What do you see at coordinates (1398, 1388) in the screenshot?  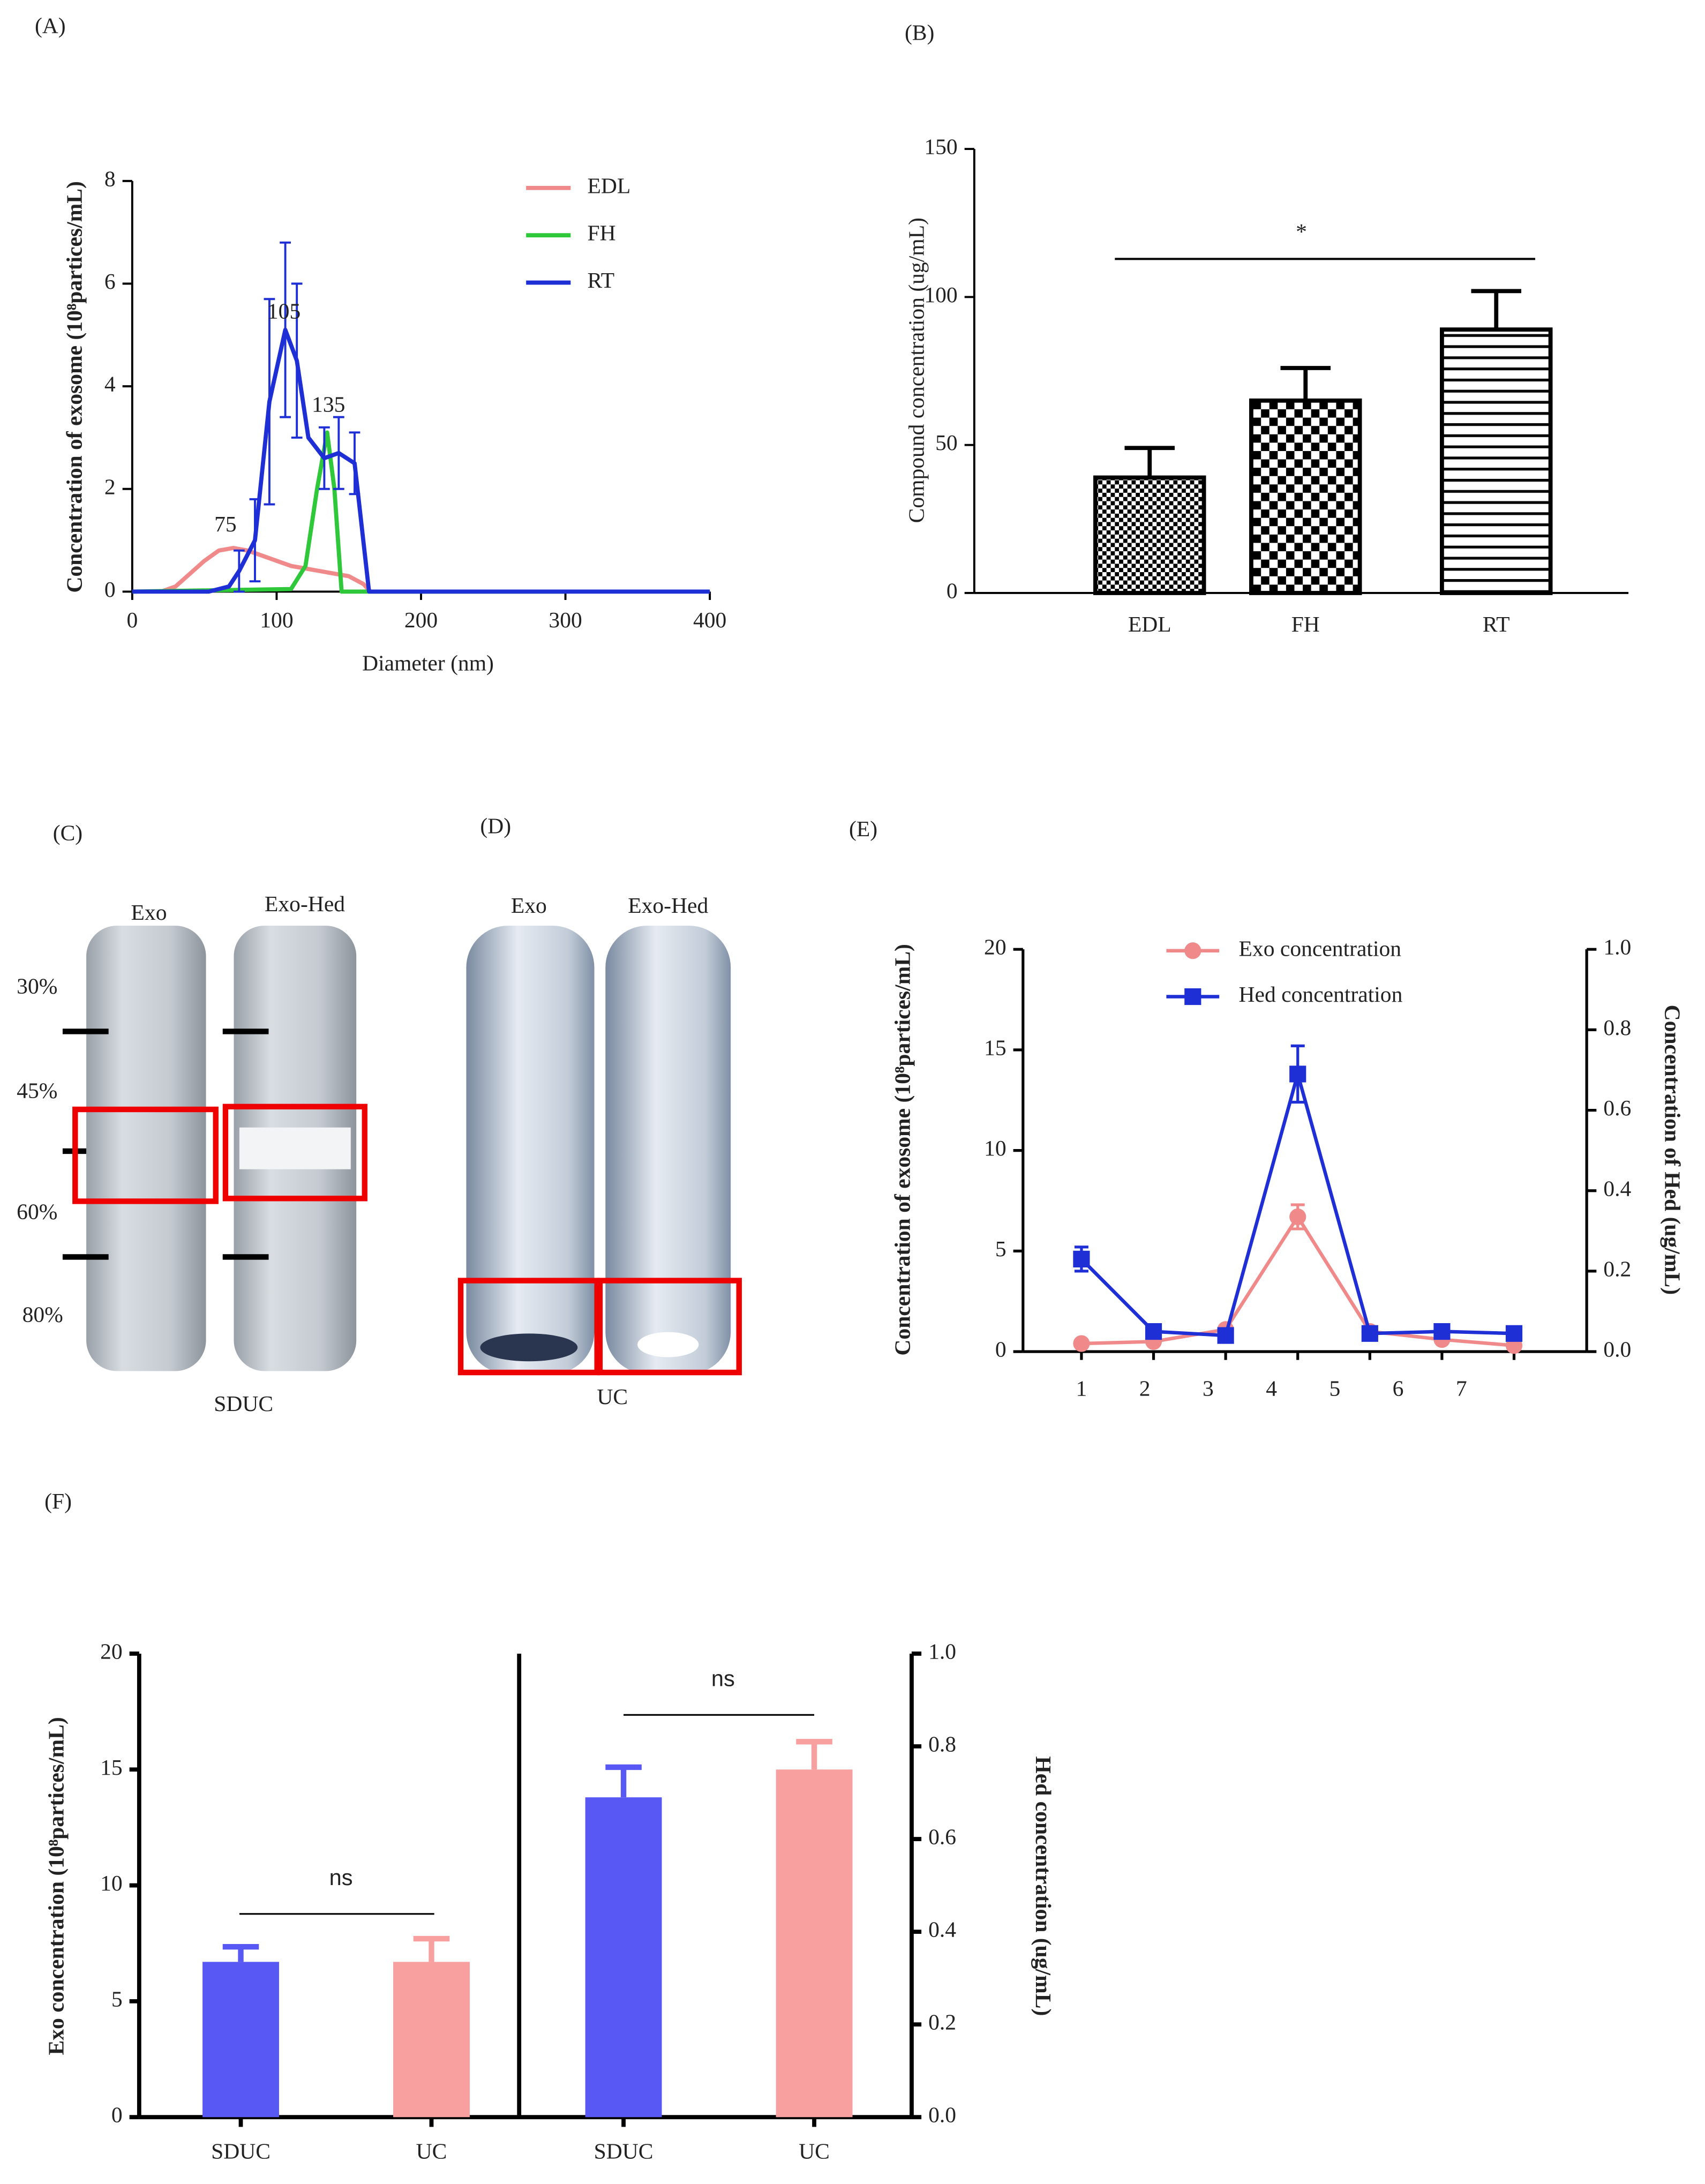 I see `x-tick-label: 6` at bounding box center [1398, 1388].